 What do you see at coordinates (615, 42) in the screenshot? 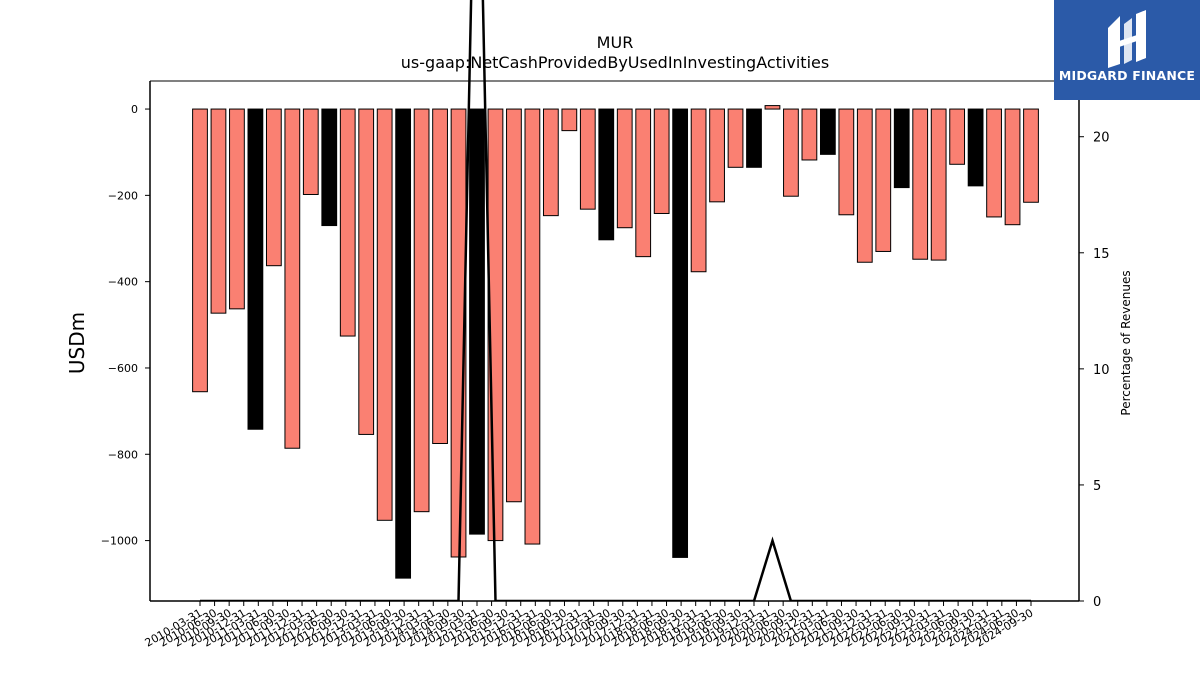
I see `chart-title: MUR` at bounding box center [615, 42].